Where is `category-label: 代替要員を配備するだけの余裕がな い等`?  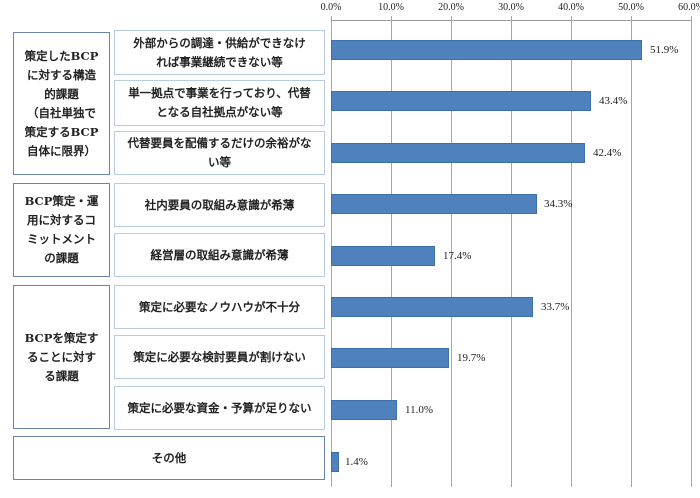 category-label: 代替要員を配備するだけの余裕がな い等 is located at coordinates (219, 153).